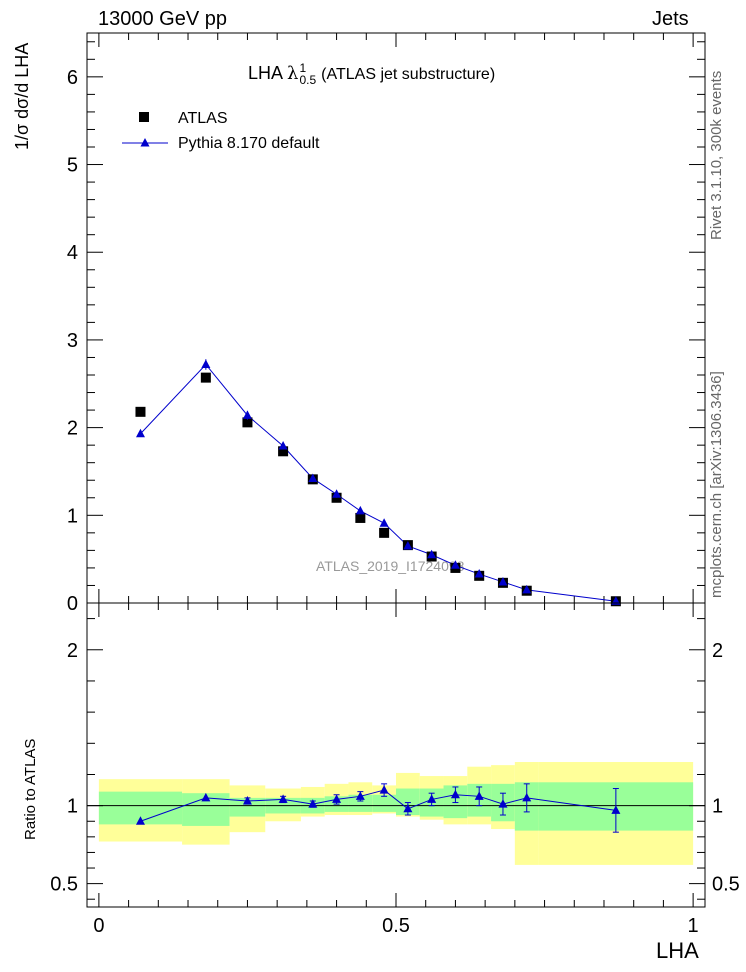  Describe the element at coordinates (408, 74) in the screenshot. I see `title-suffix: (ATLAS jet substructure)` at that location.